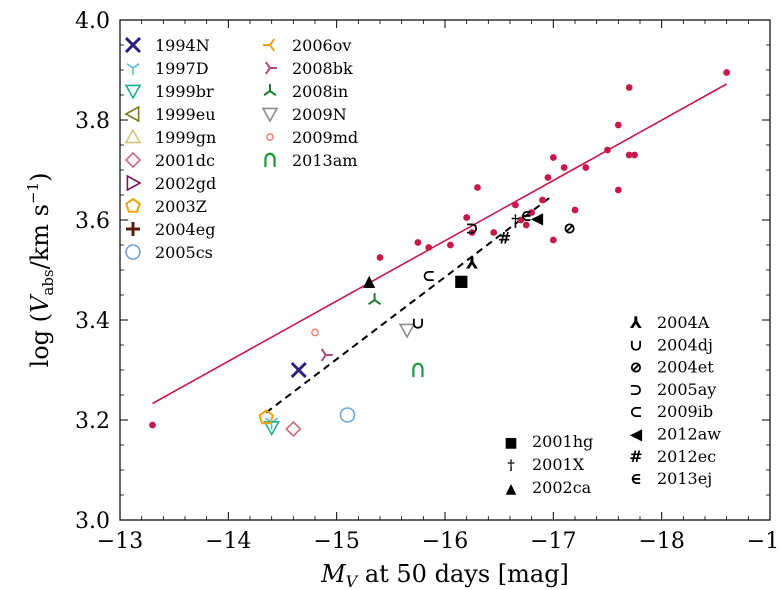 This screenshot has width=780, height=590. Describe the element at coordinates (228, 541) in the screenshot. I see `x-tick-label: −14` at that location.